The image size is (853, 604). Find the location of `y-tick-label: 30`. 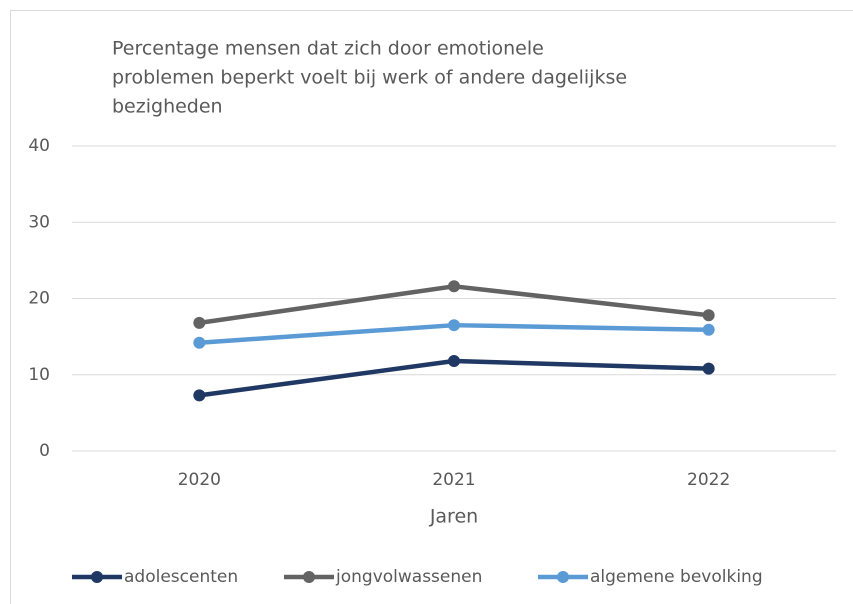

y-tick-label: 30 is located at coordinates (39, 222).